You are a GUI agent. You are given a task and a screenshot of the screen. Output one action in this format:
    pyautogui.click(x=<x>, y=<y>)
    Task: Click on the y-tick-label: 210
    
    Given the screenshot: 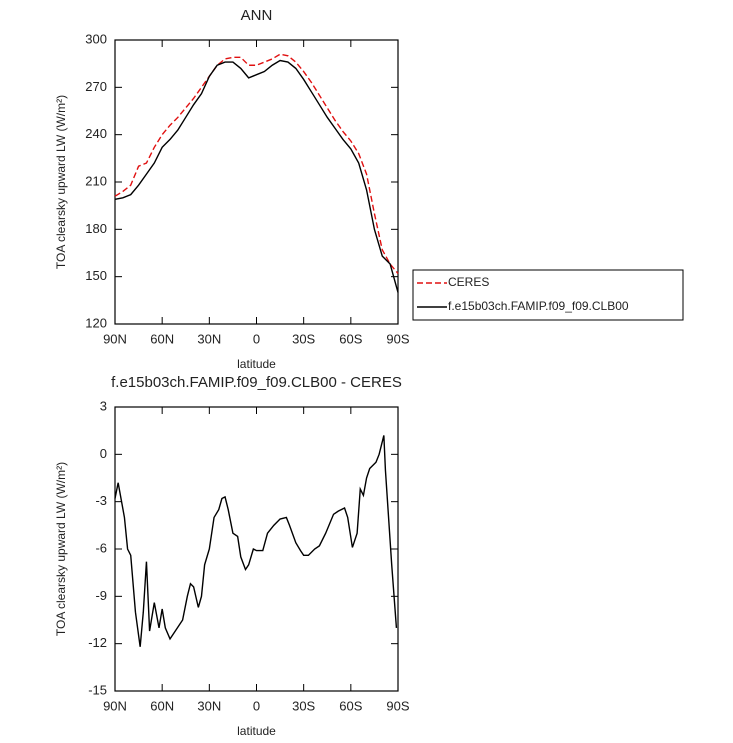 What is the action you would take?
    pyautogui.click(x=96, y=180)
    